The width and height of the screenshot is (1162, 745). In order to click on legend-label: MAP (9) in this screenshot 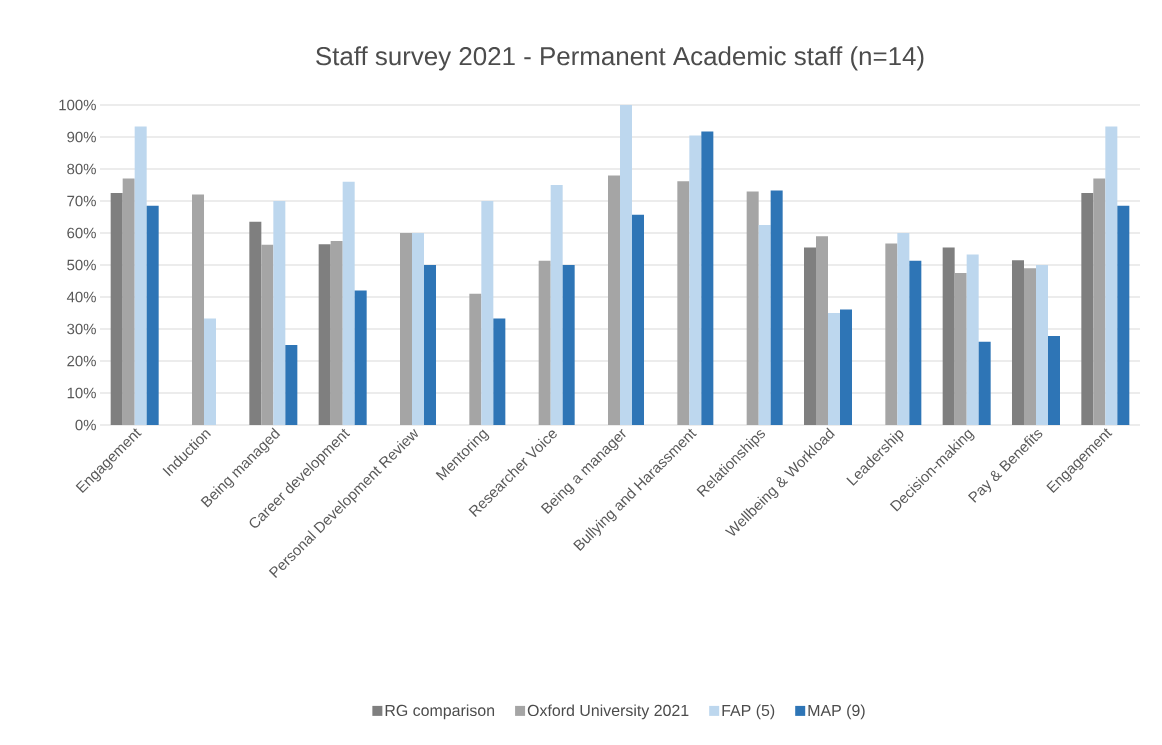, I will do `click(836, 712)`.